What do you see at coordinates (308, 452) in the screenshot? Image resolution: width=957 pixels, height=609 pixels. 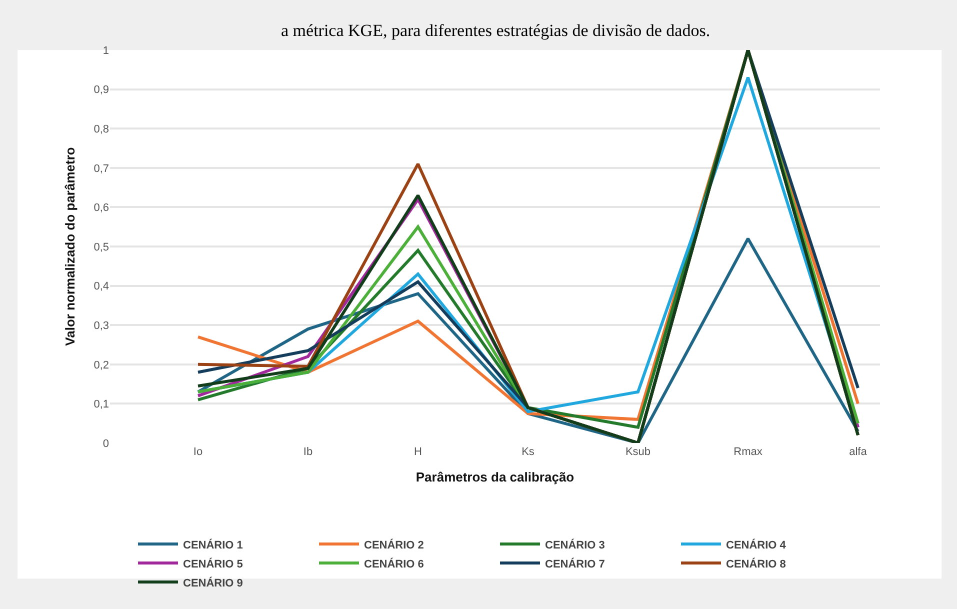 I see `x-tick-label: Ib` at bounding box center [308, 452].